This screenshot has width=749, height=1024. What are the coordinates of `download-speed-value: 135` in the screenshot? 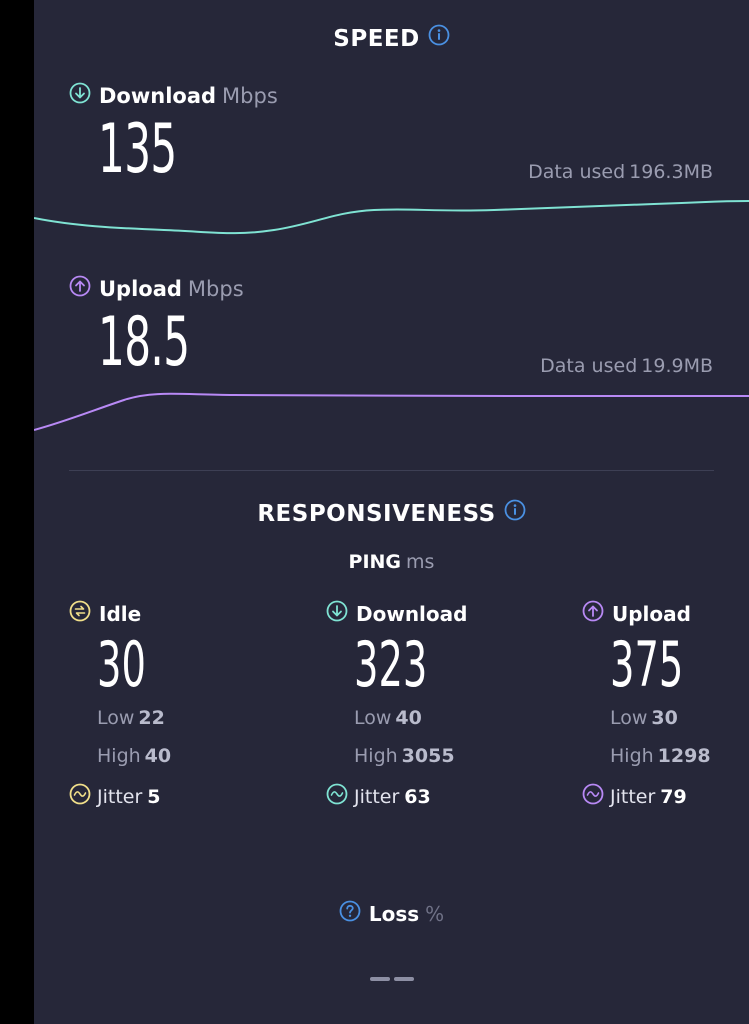 It's located at (137, 149).